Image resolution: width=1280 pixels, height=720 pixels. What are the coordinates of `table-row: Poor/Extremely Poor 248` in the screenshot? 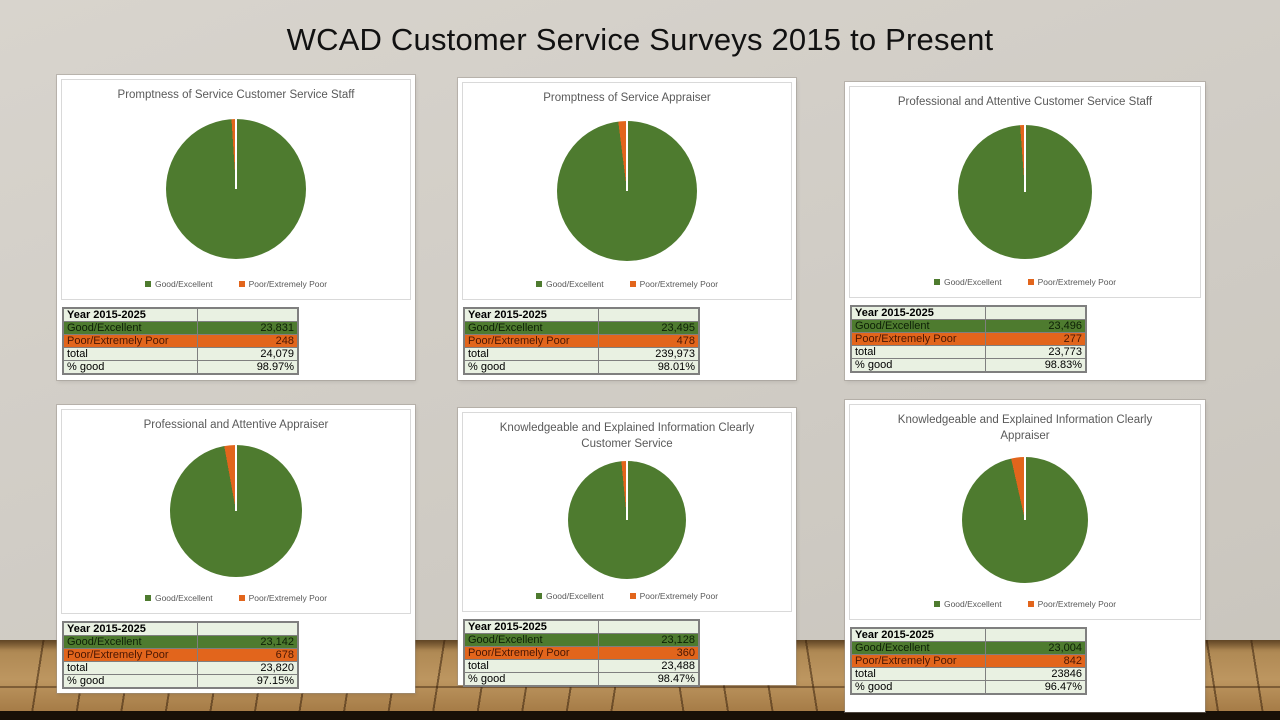 It's located at (180, 341).